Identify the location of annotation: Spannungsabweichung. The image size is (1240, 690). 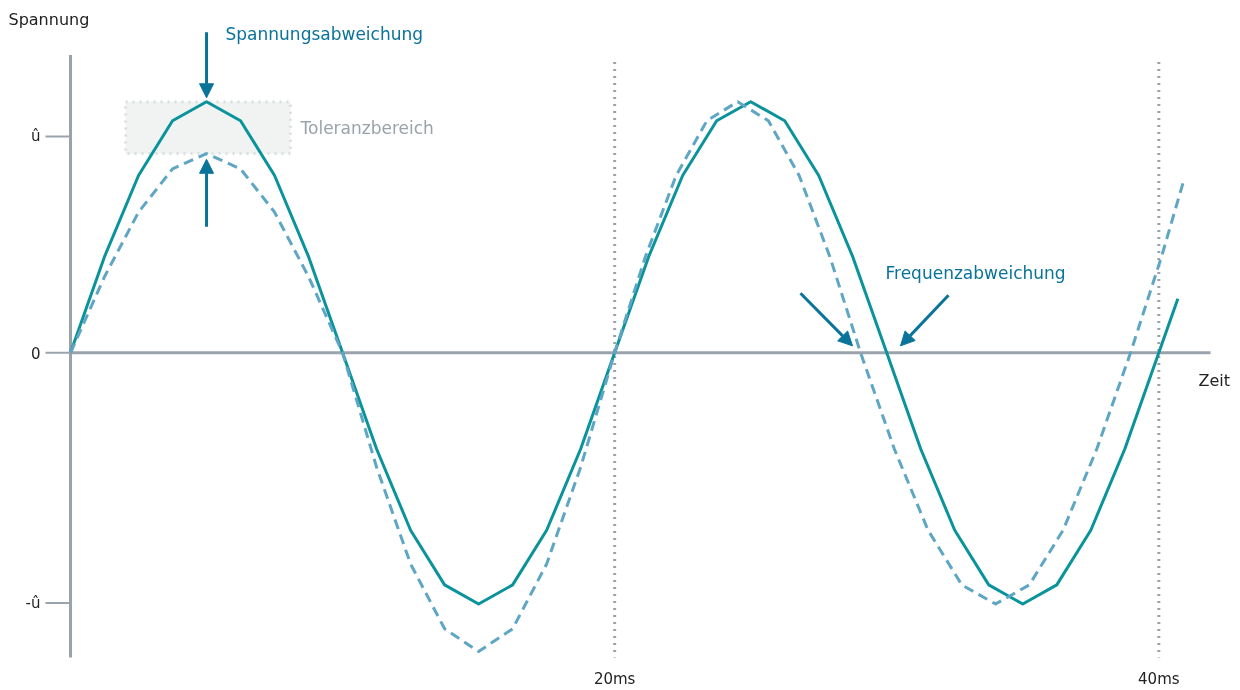
(324, 33).